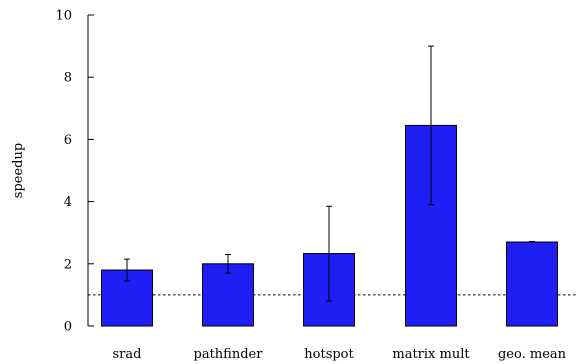  What do you see at coordinates (63, 16) in the screenshot?
I see `y-tick-label: 10` at bounding box center [63, 16].